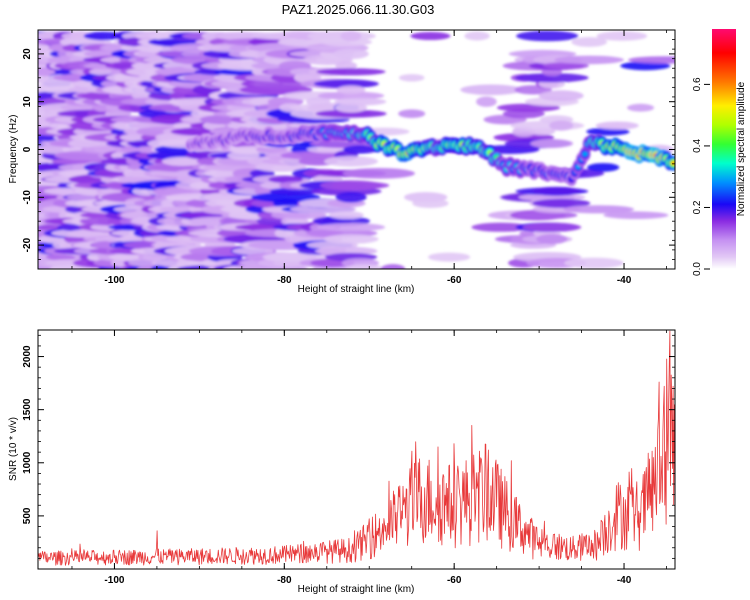 The width and height of the screenshot is (750, 600). What do you see at coordinates (13, 449) in the screenshot?
I see `snr-ylabel: SNR (10 * v/v)` at bounding box center [13, 449].